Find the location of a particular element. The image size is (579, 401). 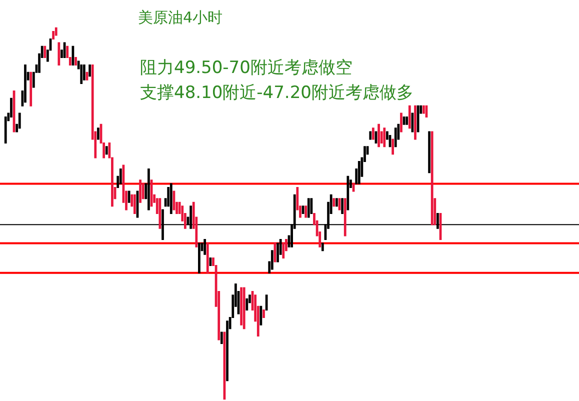

chart-title: 美原油4小时 is located at coordinates (180, 17).